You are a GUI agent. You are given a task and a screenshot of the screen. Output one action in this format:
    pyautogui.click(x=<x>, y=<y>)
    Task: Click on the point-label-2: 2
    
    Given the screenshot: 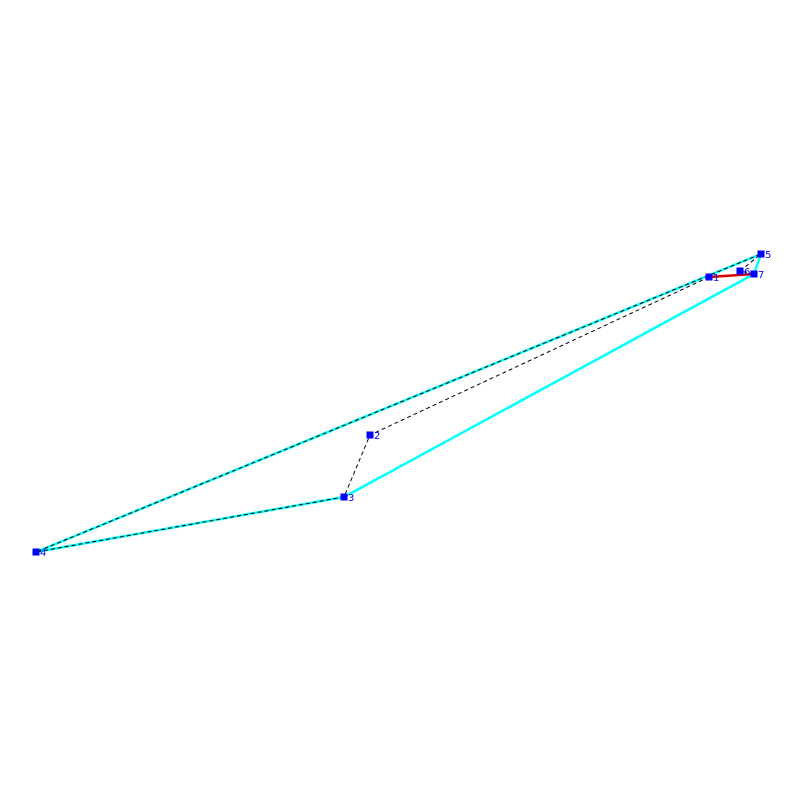 What is the action you would take?
    pyautogui.click(x=377, y=436)
    